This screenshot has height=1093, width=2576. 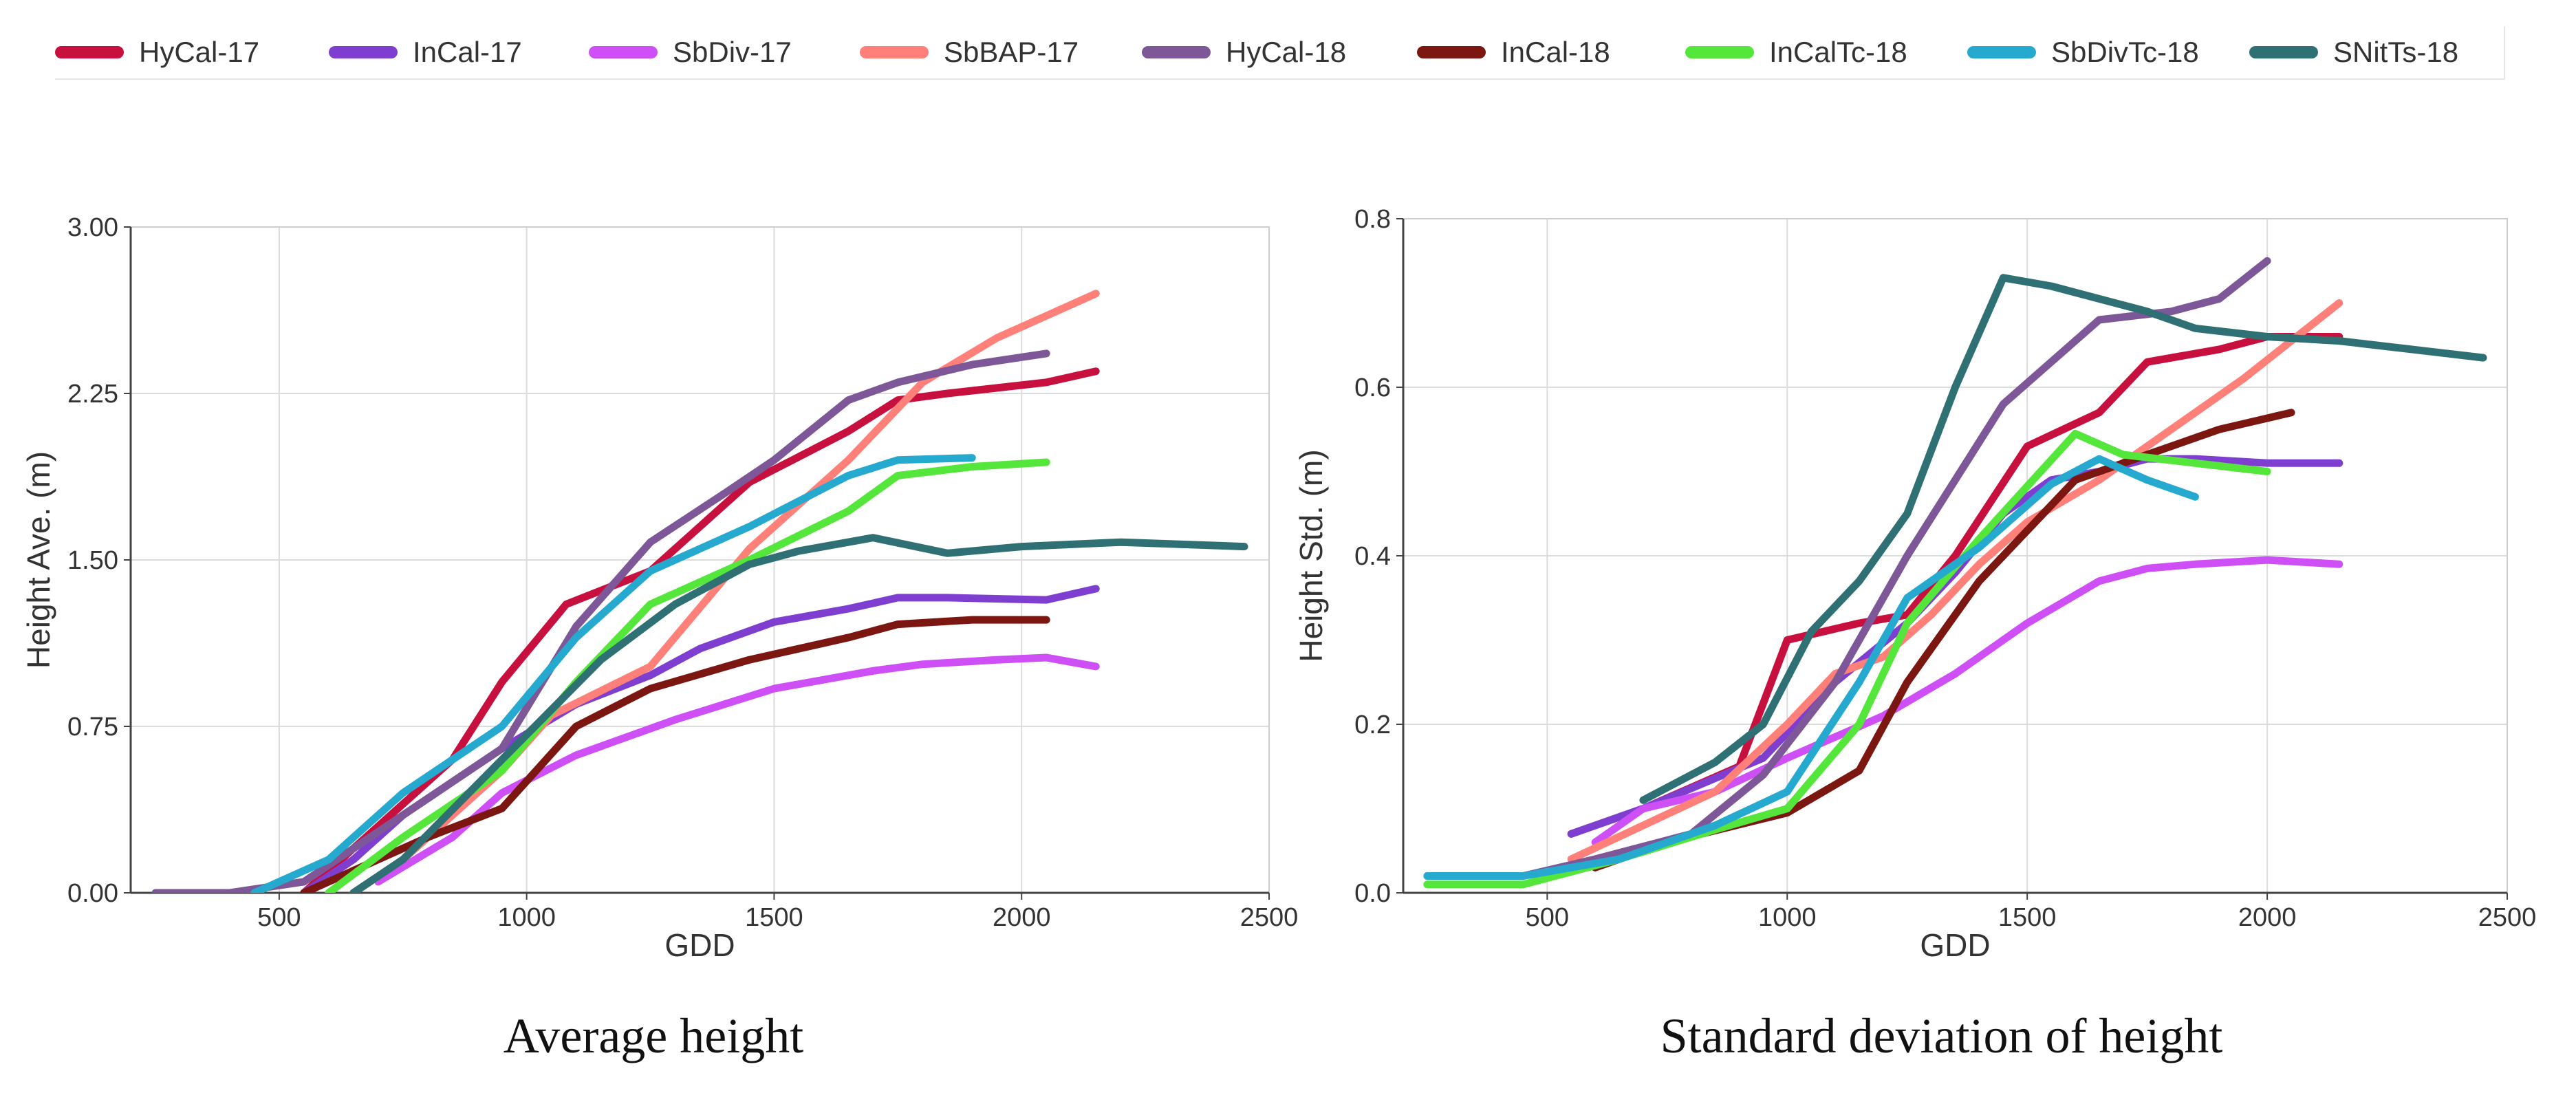 I want to click on legend-item: SbDivTc-18, so click(x=2083, y=52).